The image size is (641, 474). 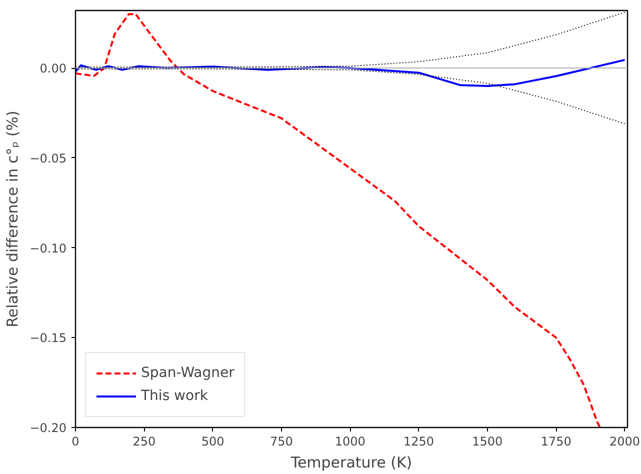 What do you see at coordinates (48, 158) in the screenshot?
I see `y-tick-label: −0.05` at bounding box center [48, 158].